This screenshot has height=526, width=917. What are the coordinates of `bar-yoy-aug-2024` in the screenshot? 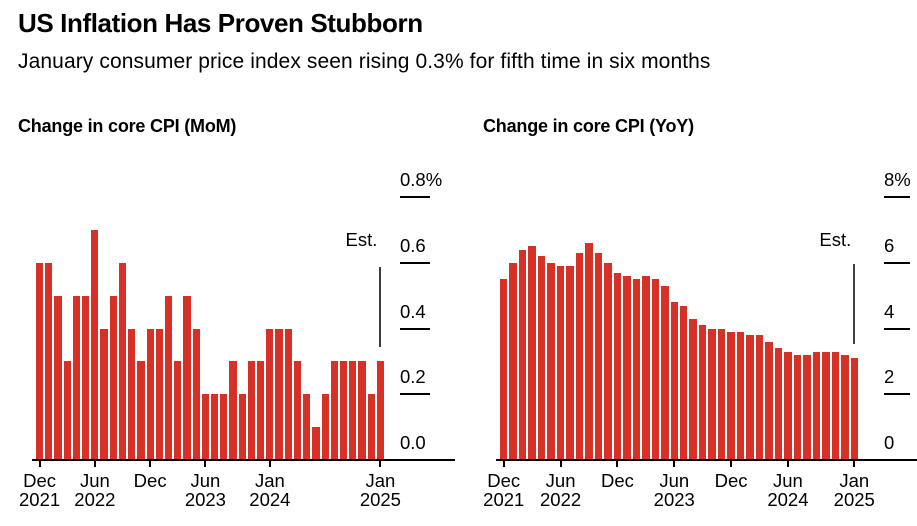 It's located at (807, 407).